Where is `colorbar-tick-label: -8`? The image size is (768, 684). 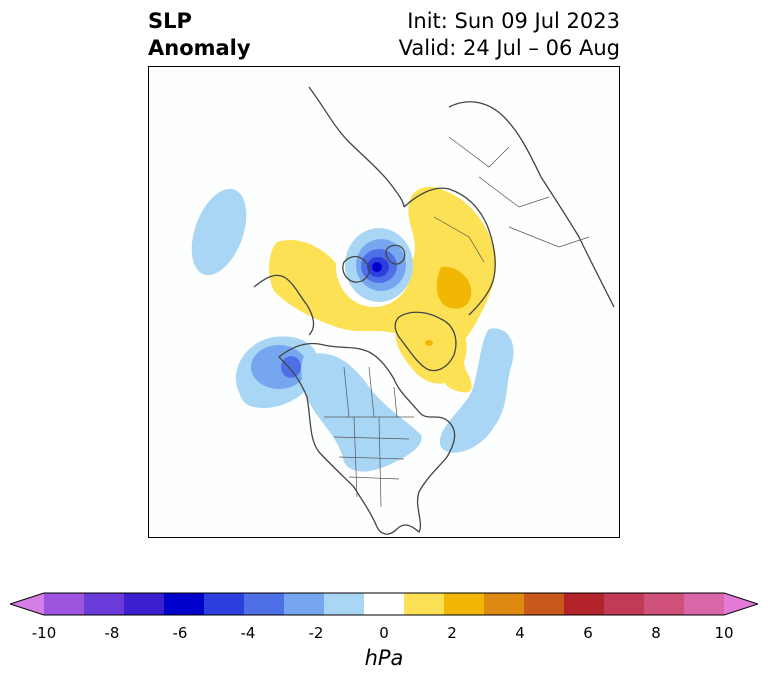
colorbar-tick-label: -8 is located at coordinates (112, 633).